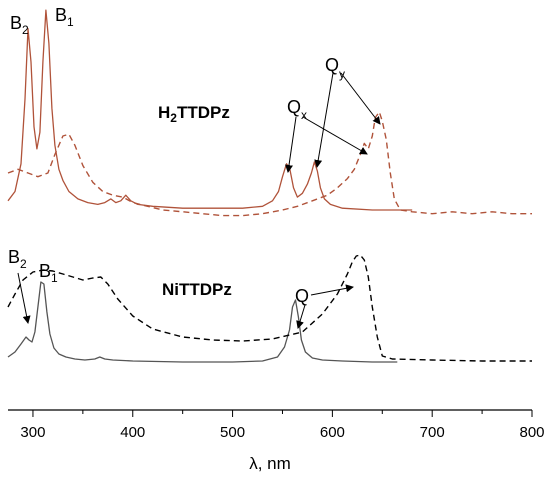 This screenshot has height=478, width=550. Describe the element at coordinates (432, 432) in the screenshot. I see `x-tick-label: 700` at that location.